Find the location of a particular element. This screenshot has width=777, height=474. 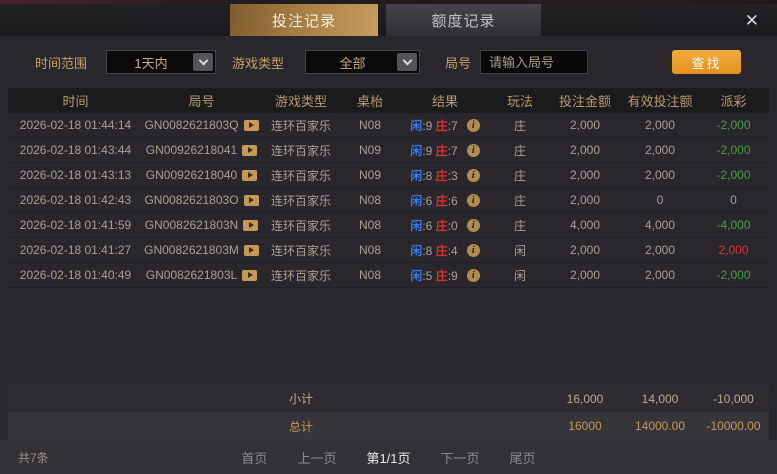

time-range-label: 时间范围 is located at coordinates (61, 63).